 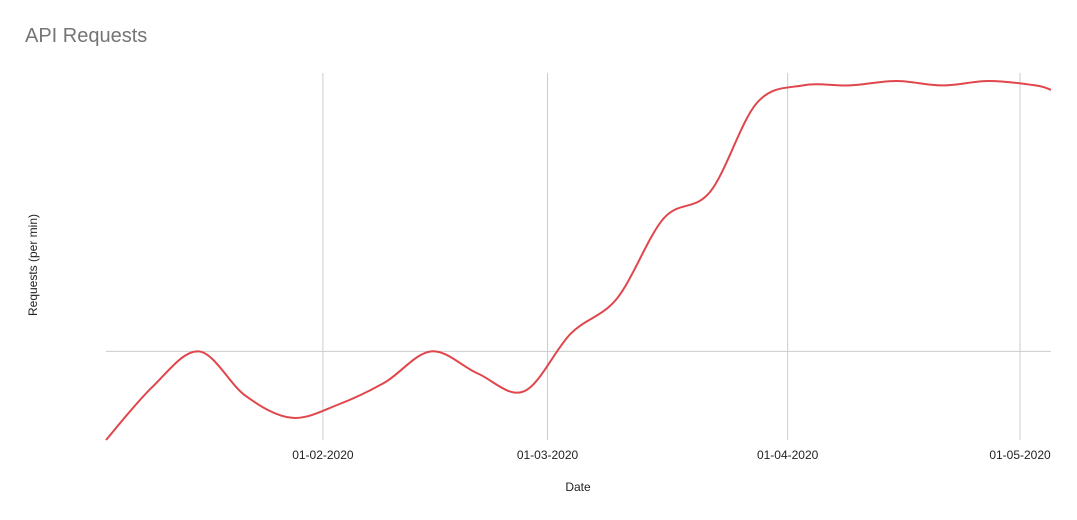 I want to click on x-axis-title: Date, so click(x=578, y=487).